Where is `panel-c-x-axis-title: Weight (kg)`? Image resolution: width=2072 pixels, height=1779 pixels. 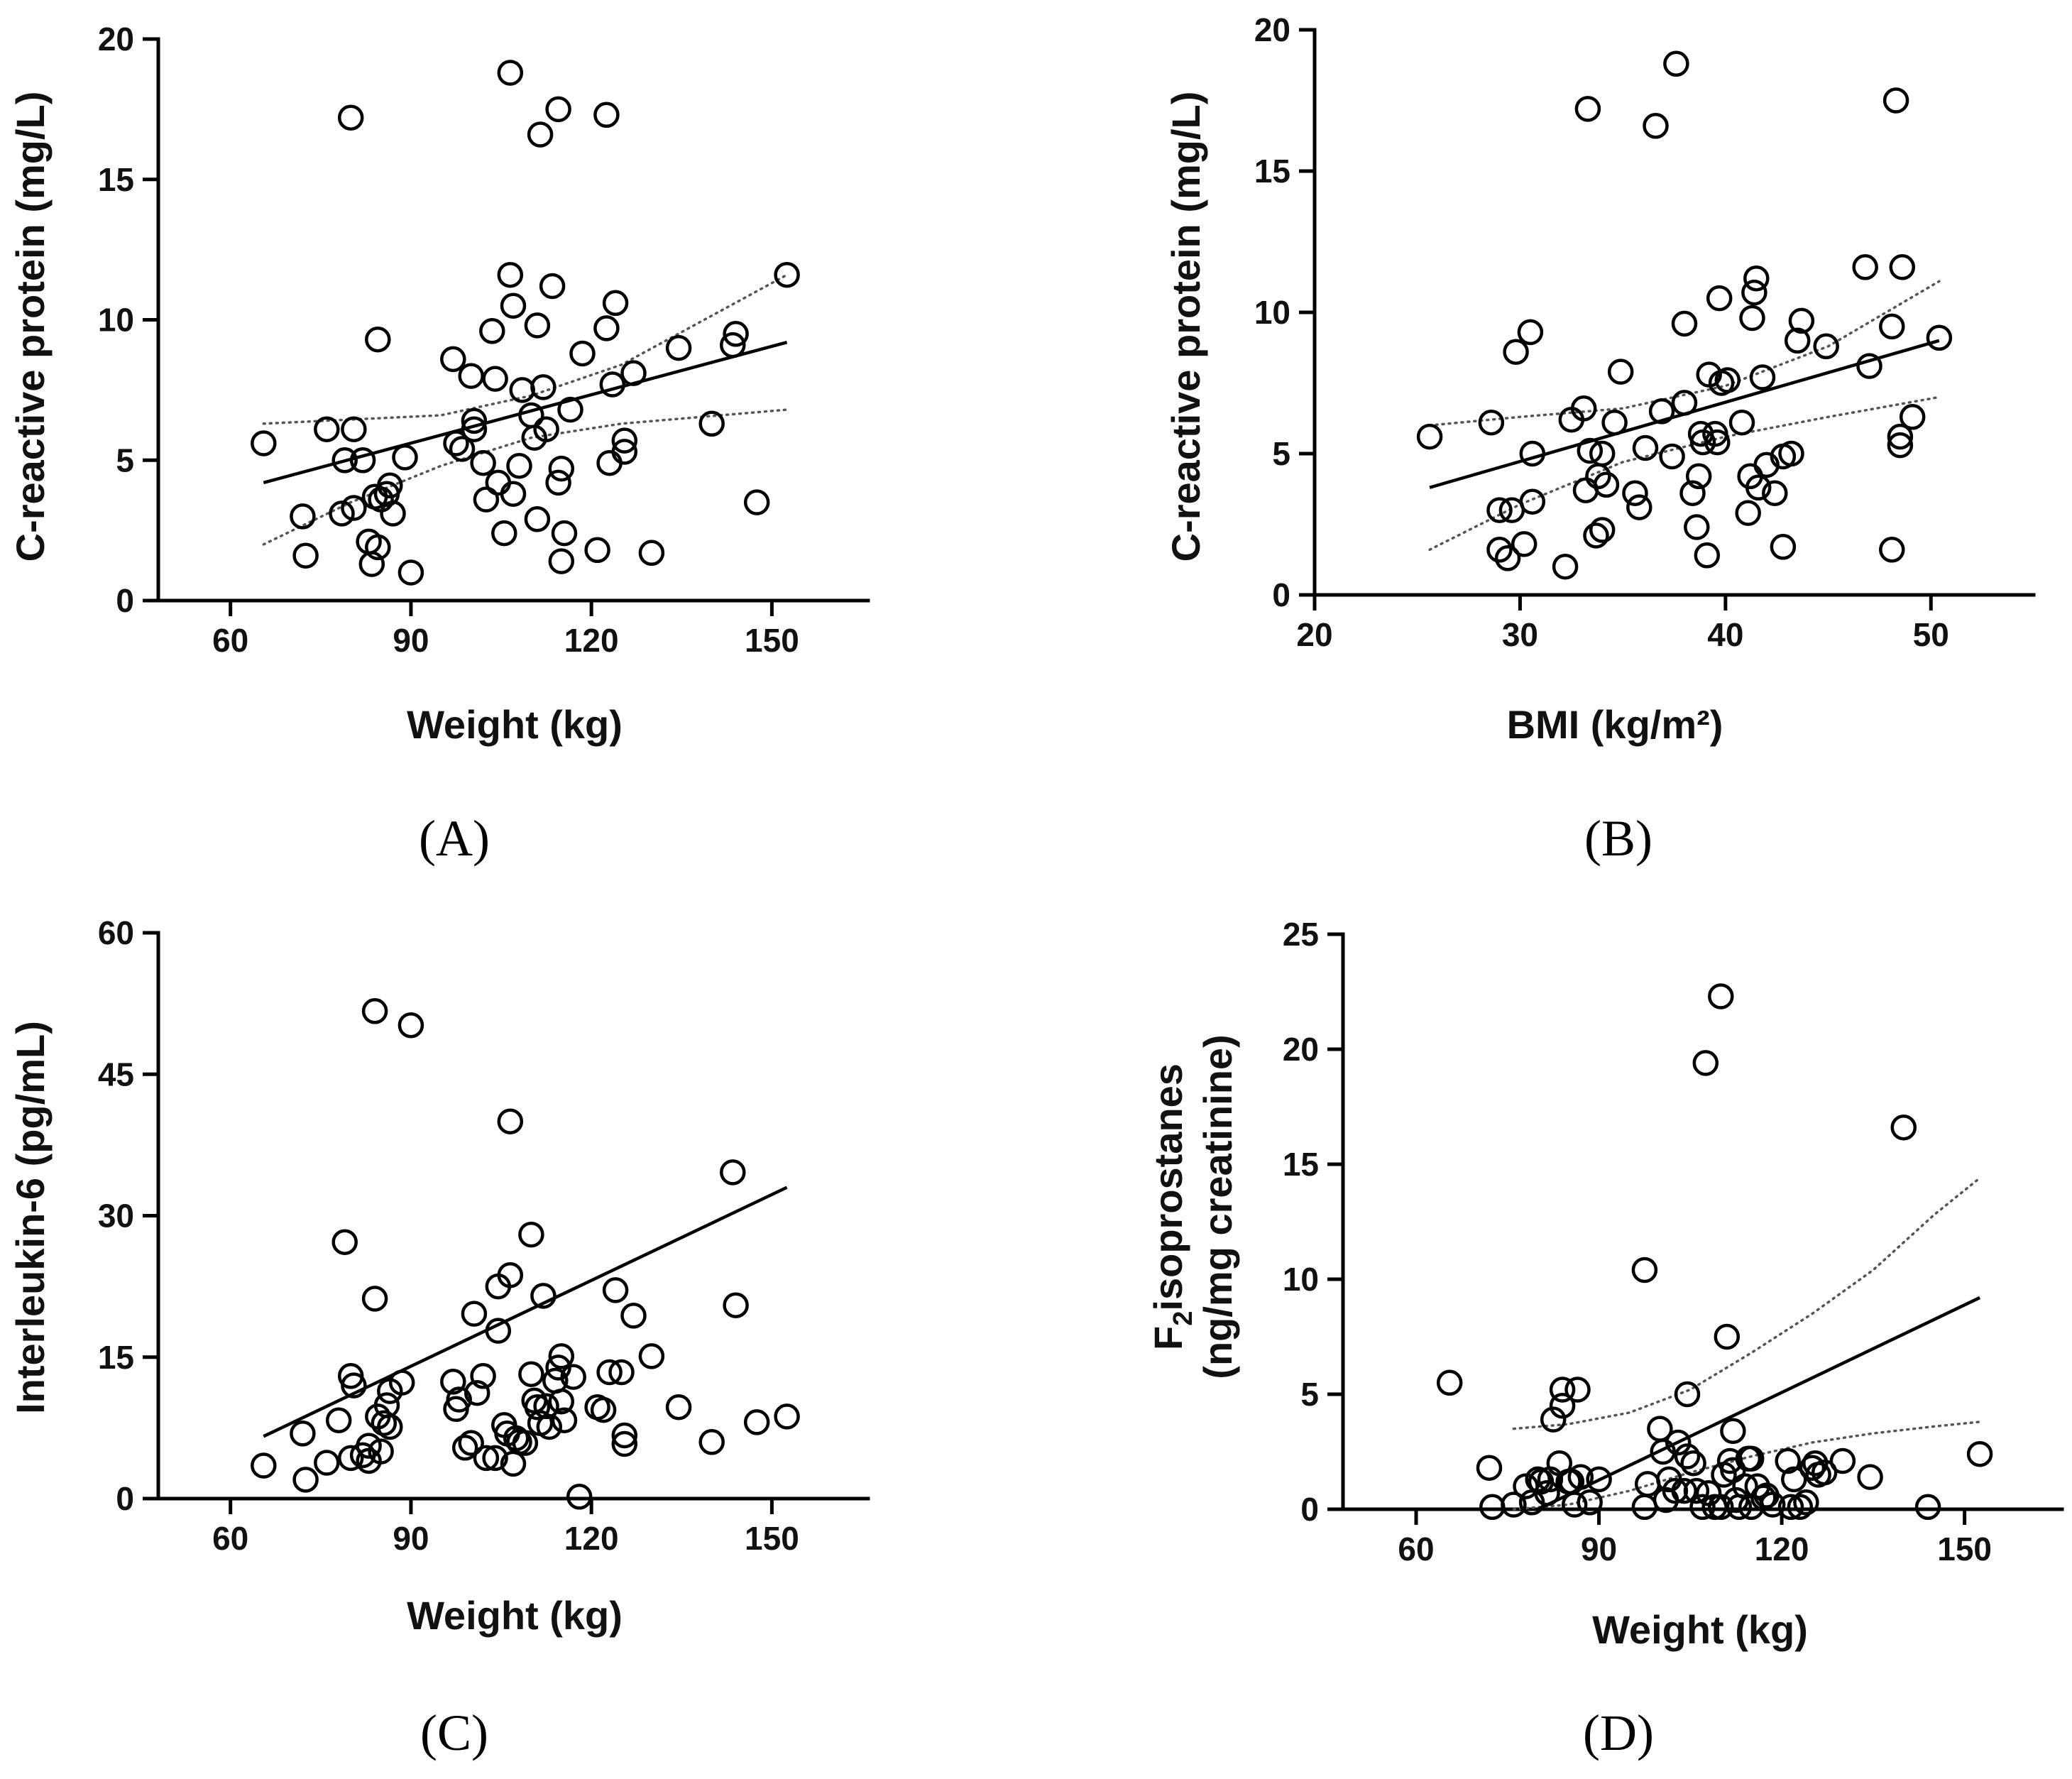
panel-c-x-axis-title: Weight (kg) is located at coordinates (515, 1615).